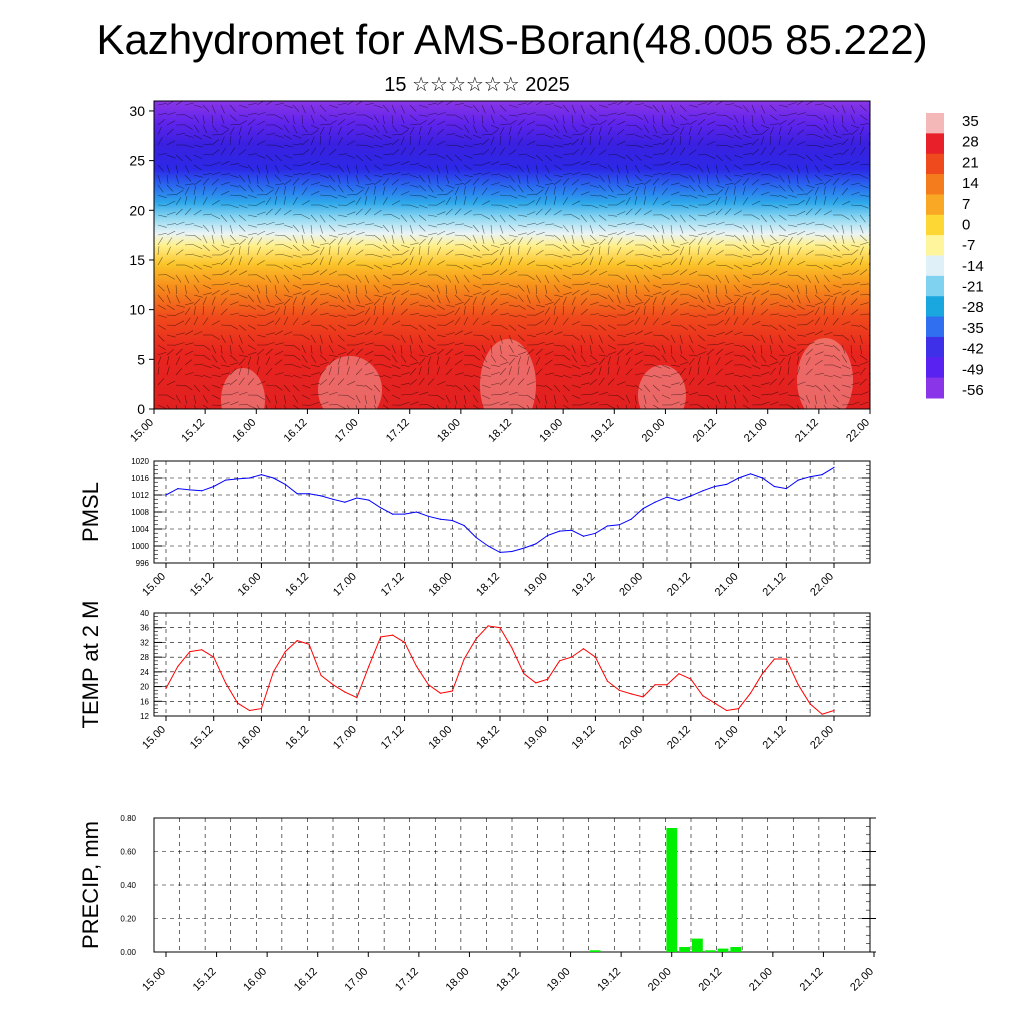 The image size is (1024, 1024). I want to click on y-tick-label: 36, so click(144, 628).